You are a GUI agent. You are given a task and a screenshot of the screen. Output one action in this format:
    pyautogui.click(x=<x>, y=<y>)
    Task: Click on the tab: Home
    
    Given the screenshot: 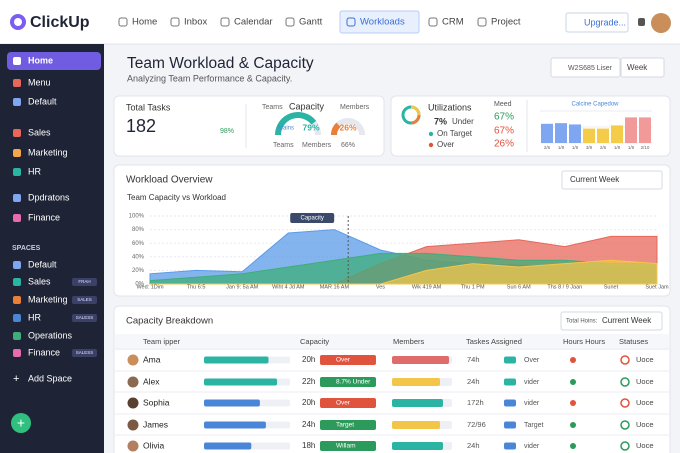 What is the action you would take?
    pyautogui.click(x=144, y=22)
    